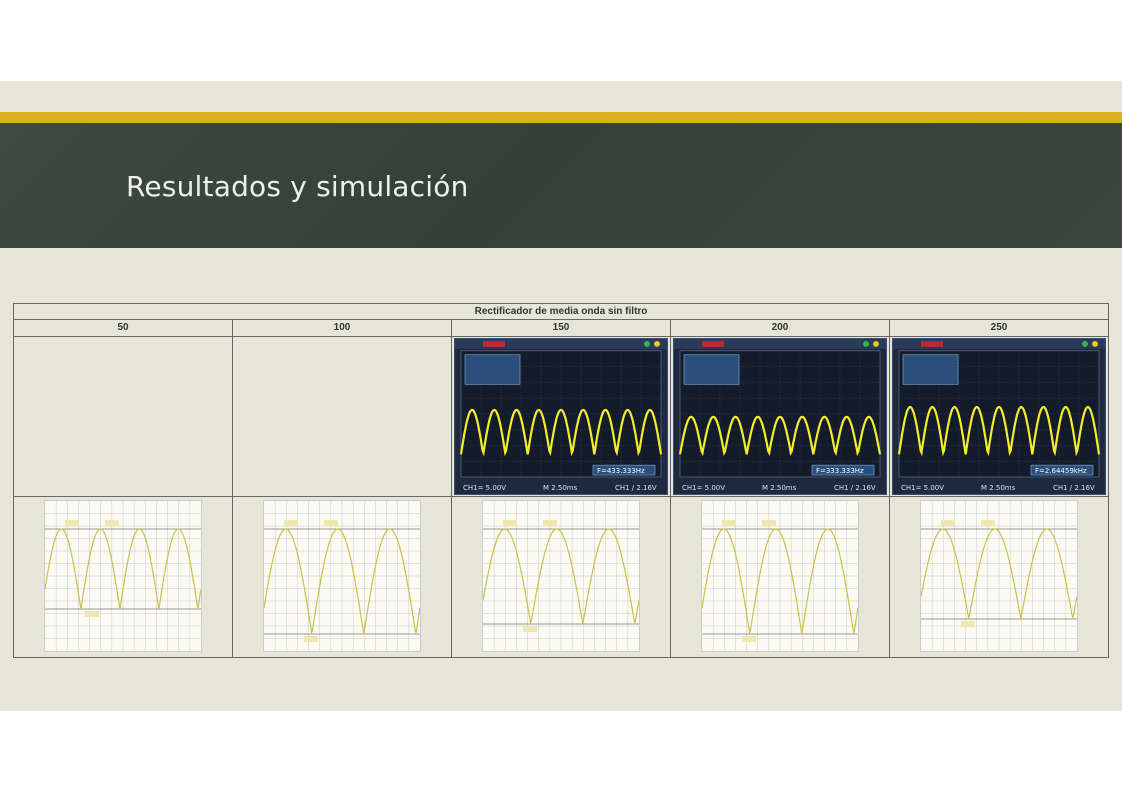 The width and height of the screenshot is (1122, 793). Describe the element at coordinates (561, 117) in the screenshot. I see `accent-bar` at that location.